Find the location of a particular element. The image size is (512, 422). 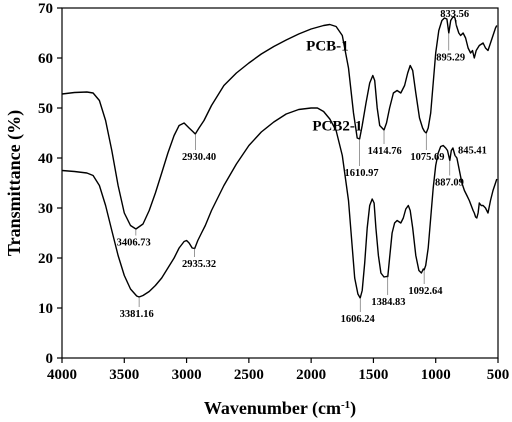

series-labels-layer: PCB-1 PCB2-1 is located at coordinates (334, 87).